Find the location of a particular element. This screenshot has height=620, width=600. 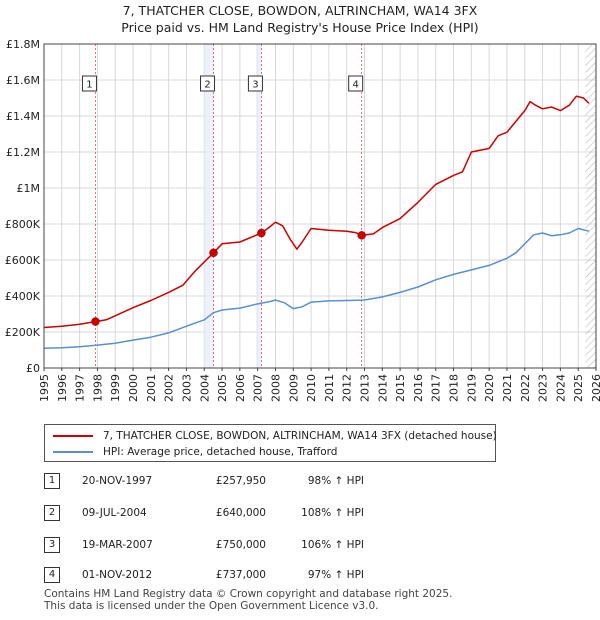

table-row: 3 19-MAR-2007 £750,000 106% ↑ HPI is located at coordinates (244, 545).